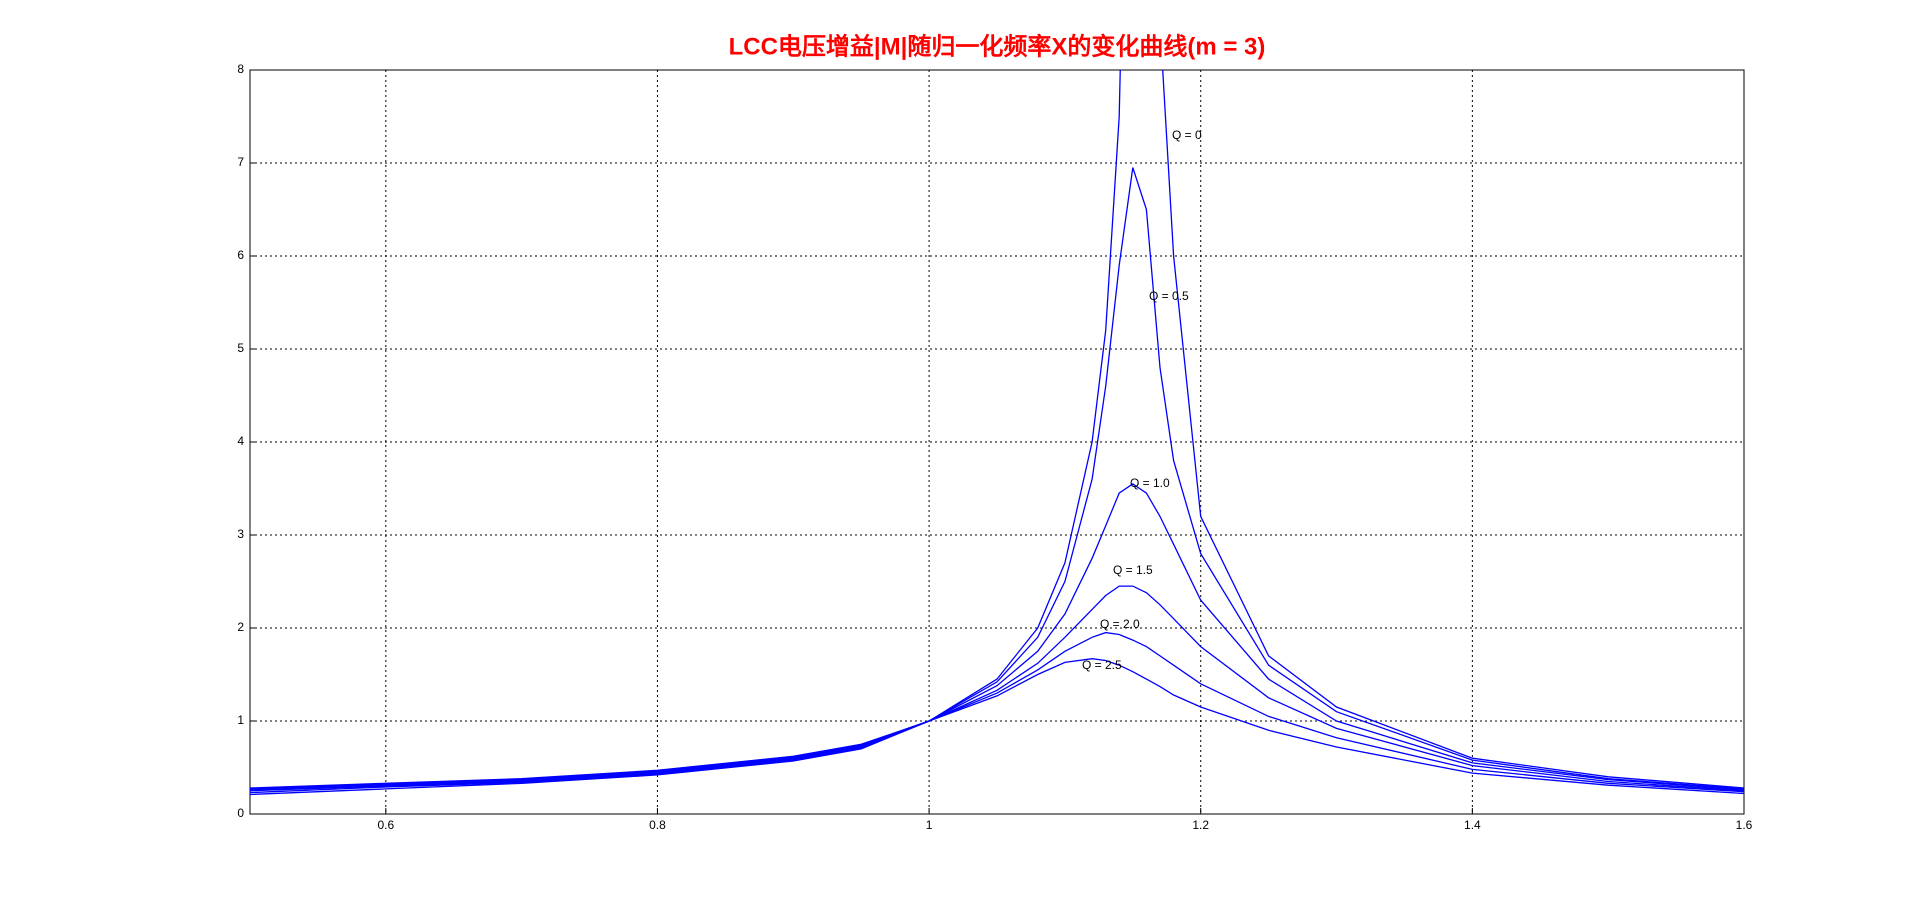 The image size is (1920, 919). I want to click on series-label: Q = 0, so click(1187, 135).